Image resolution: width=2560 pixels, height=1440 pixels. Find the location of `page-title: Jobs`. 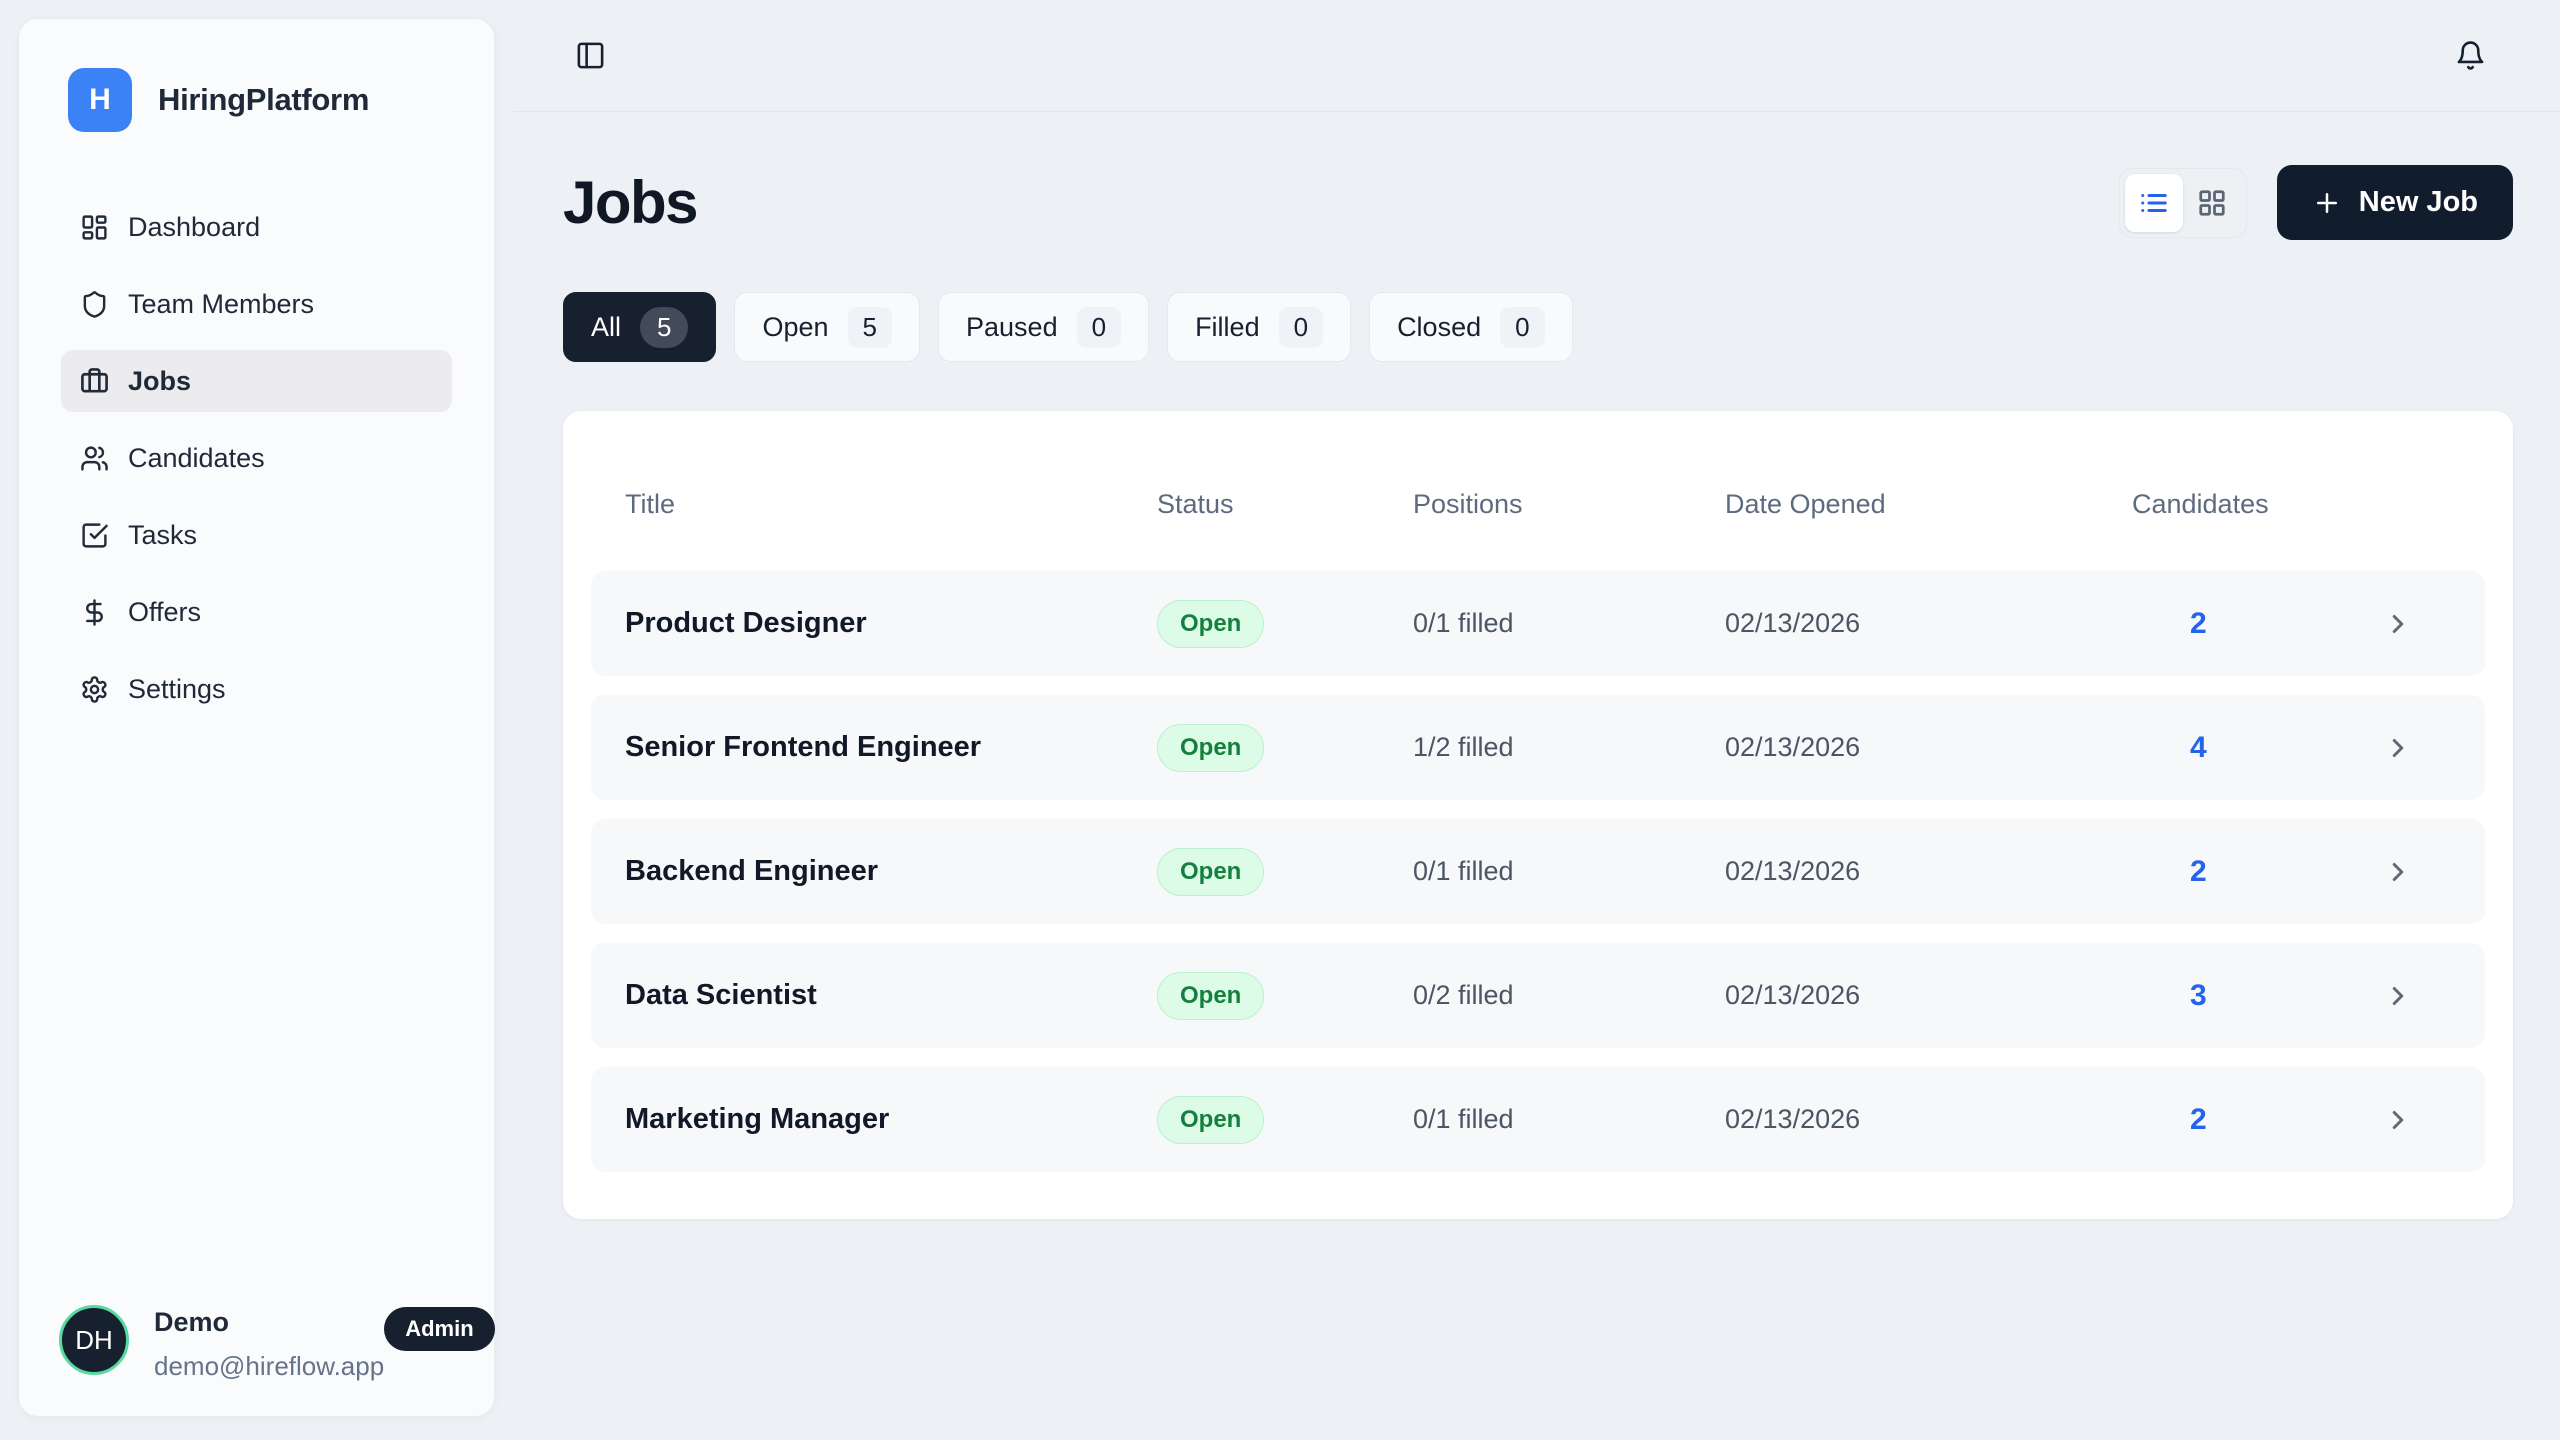

page-title: Jobs is located at coordinates (631, 202).